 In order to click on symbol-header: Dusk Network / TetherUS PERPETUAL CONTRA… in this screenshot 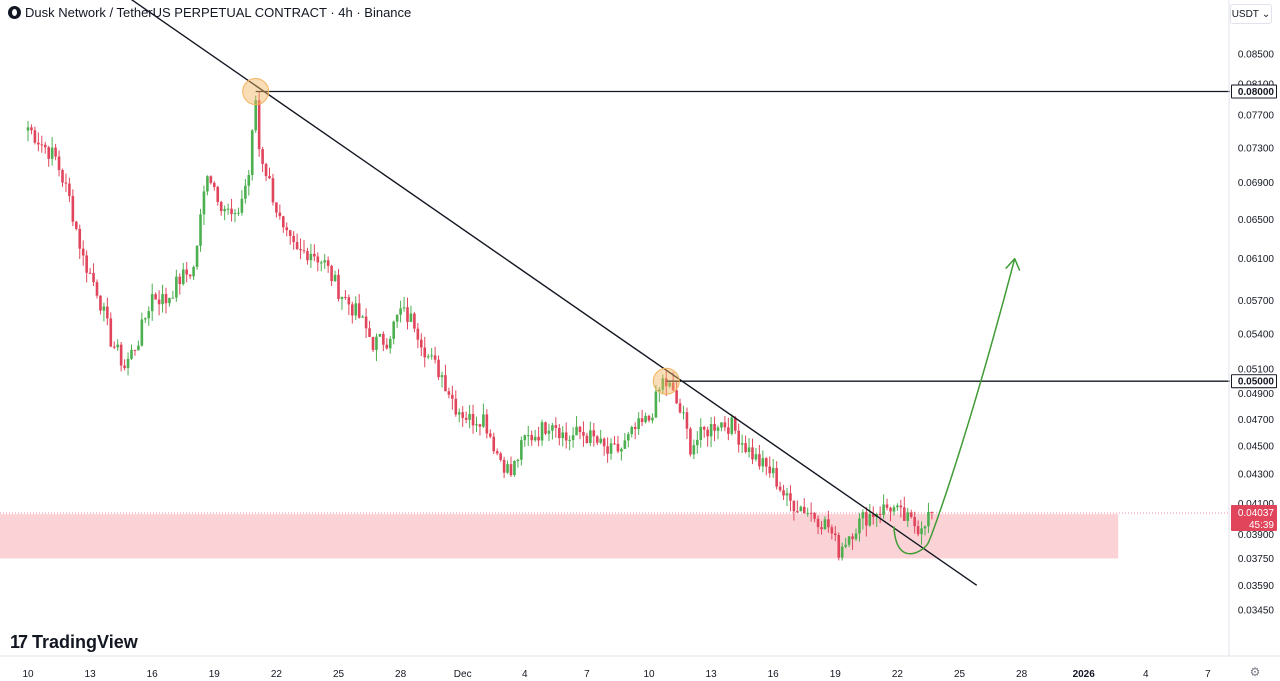, I will do `click(209, 12)`.